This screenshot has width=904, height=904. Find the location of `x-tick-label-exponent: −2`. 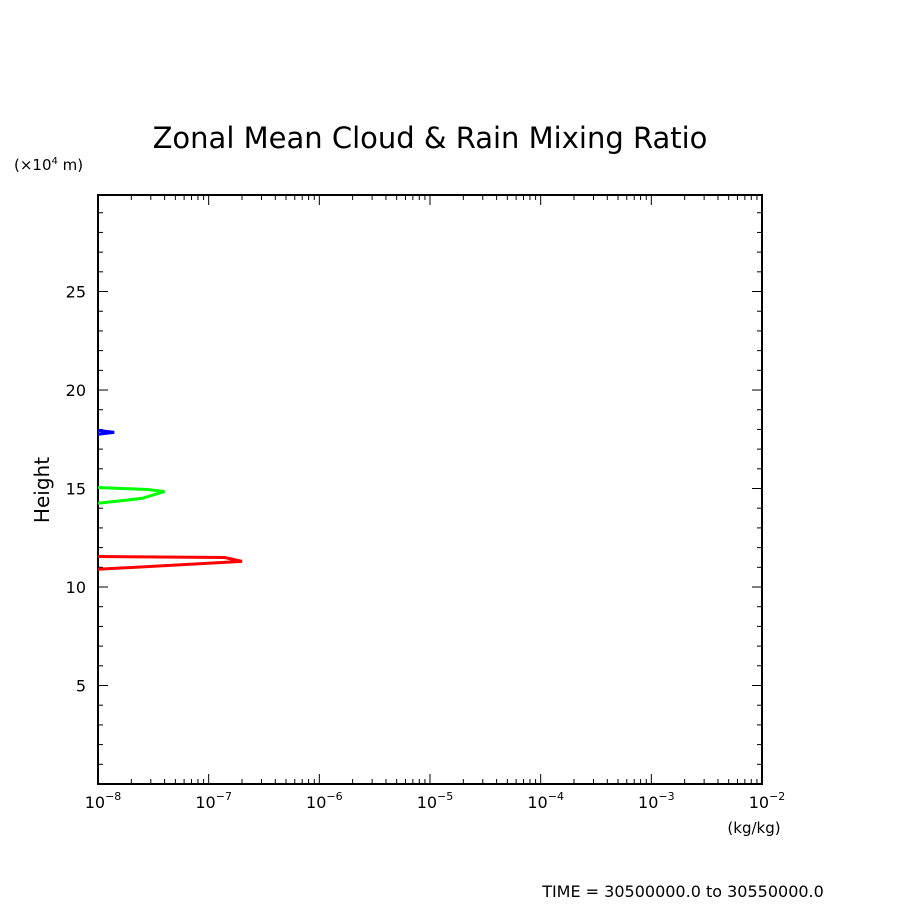

x-tick-label-exponent: −2 is located at coordinates (777, 796).